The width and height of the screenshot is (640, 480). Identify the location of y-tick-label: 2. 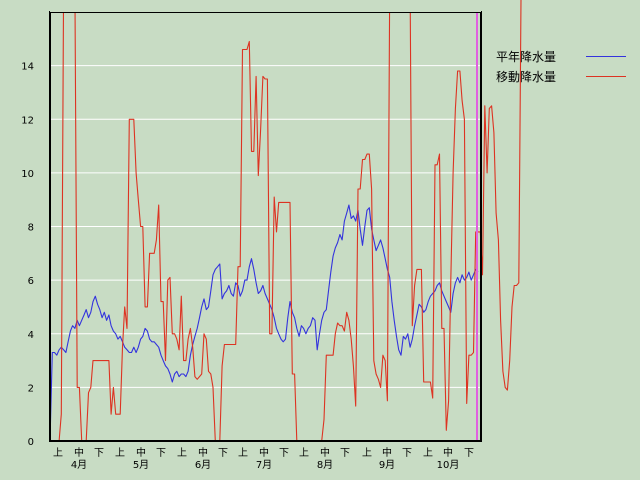
(31, 388).